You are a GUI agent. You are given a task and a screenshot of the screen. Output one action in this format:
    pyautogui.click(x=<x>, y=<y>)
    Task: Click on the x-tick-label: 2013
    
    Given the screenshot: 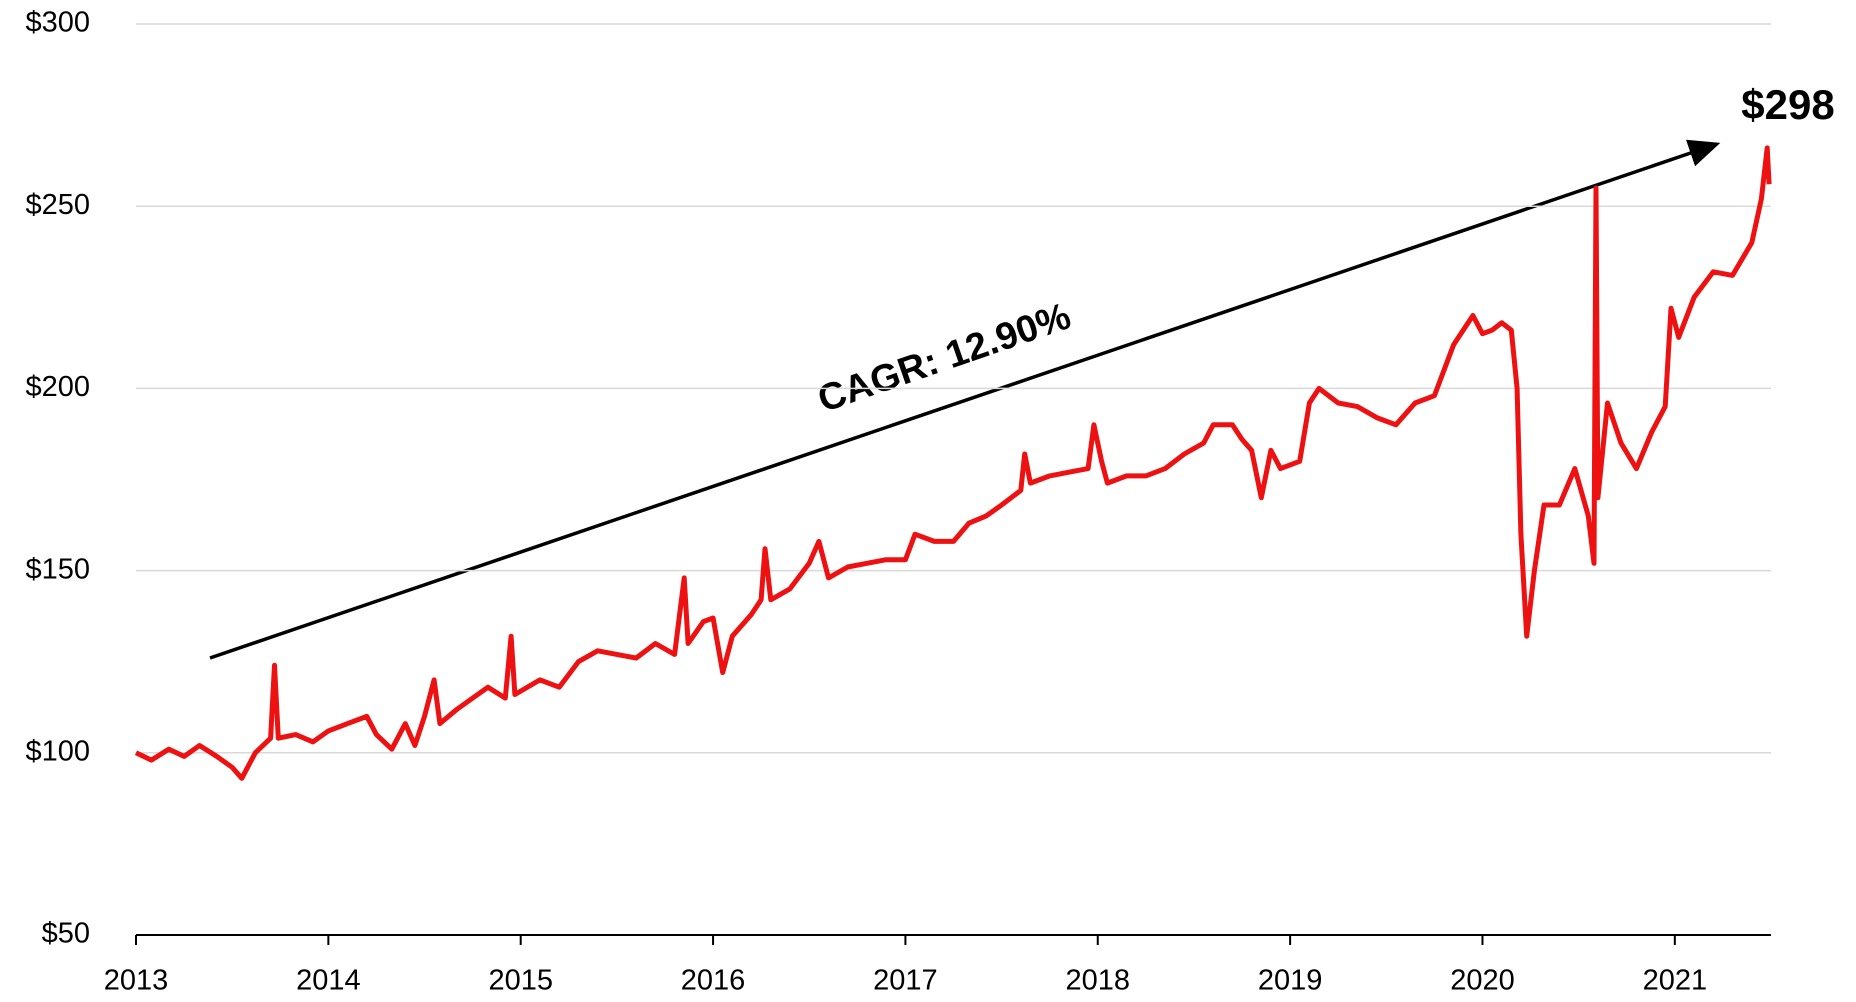 What is the action you would take?
    pyautogui.click(x=136, y=981)
    